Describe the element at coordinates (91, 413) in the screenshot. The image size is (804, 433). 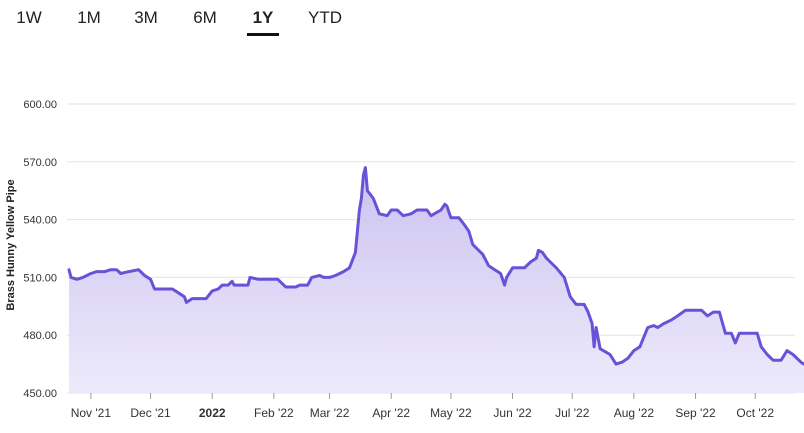
I see `x-tick-label: Nov '21` at that location.